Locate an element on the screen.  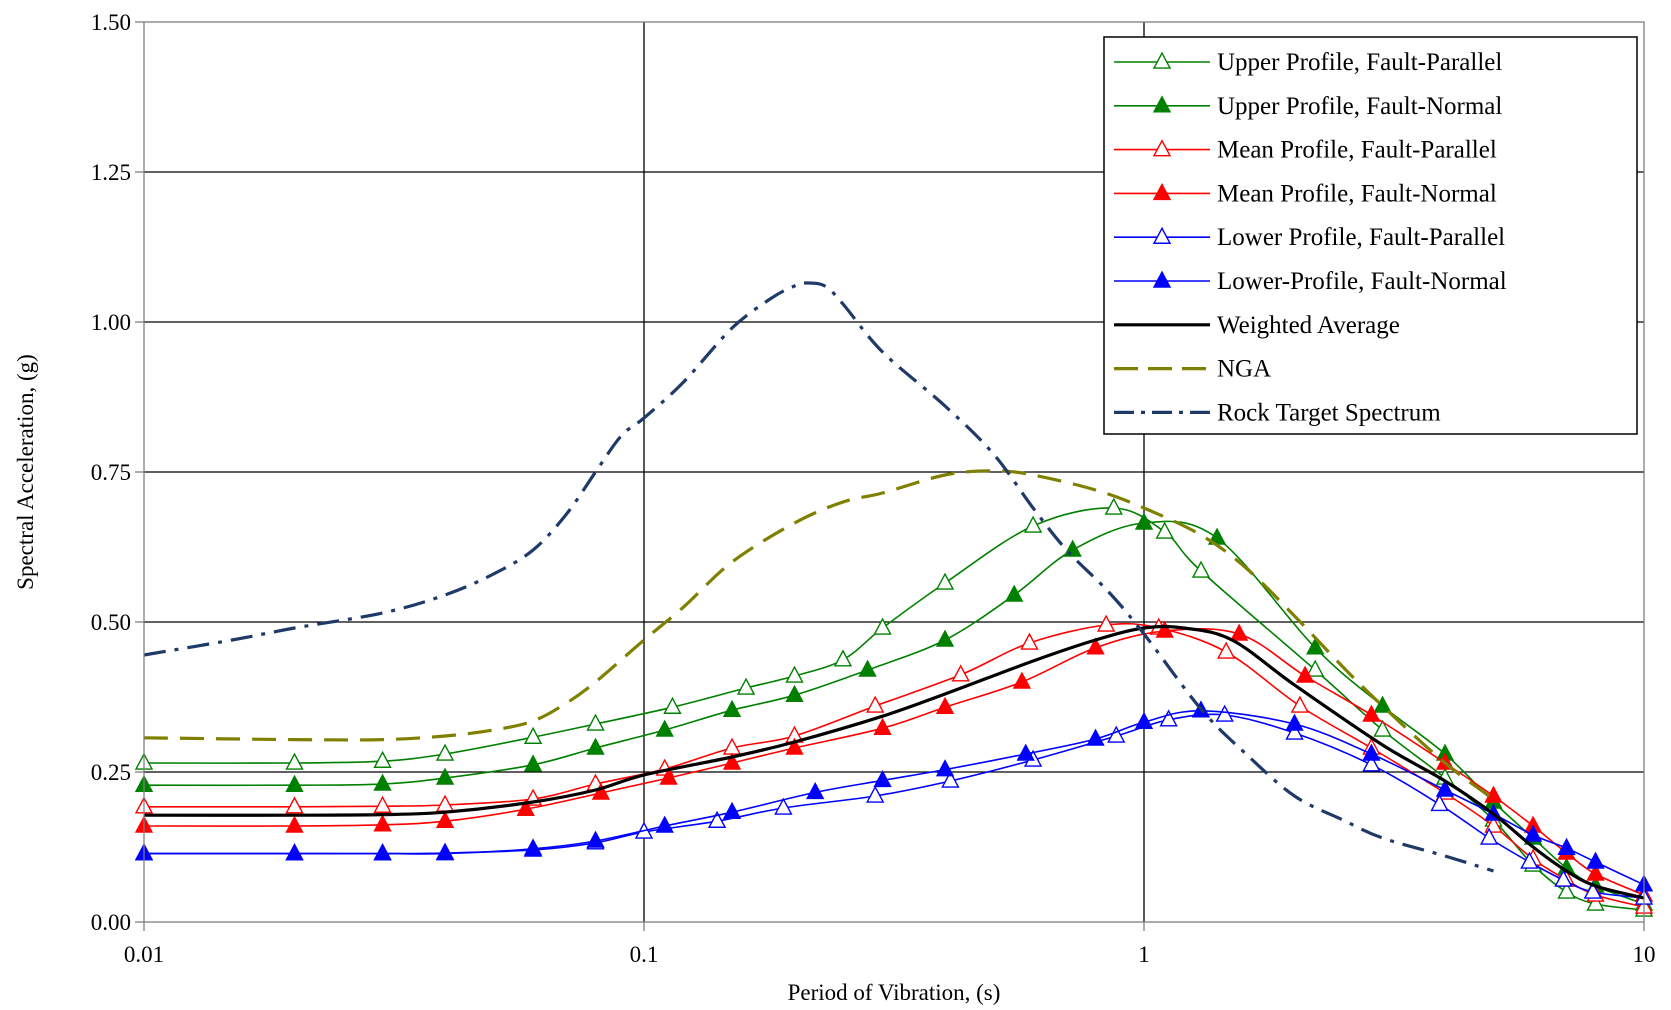
legend-label: Mean Profile, Fault-Normal is located at coordinates (1357, 193).